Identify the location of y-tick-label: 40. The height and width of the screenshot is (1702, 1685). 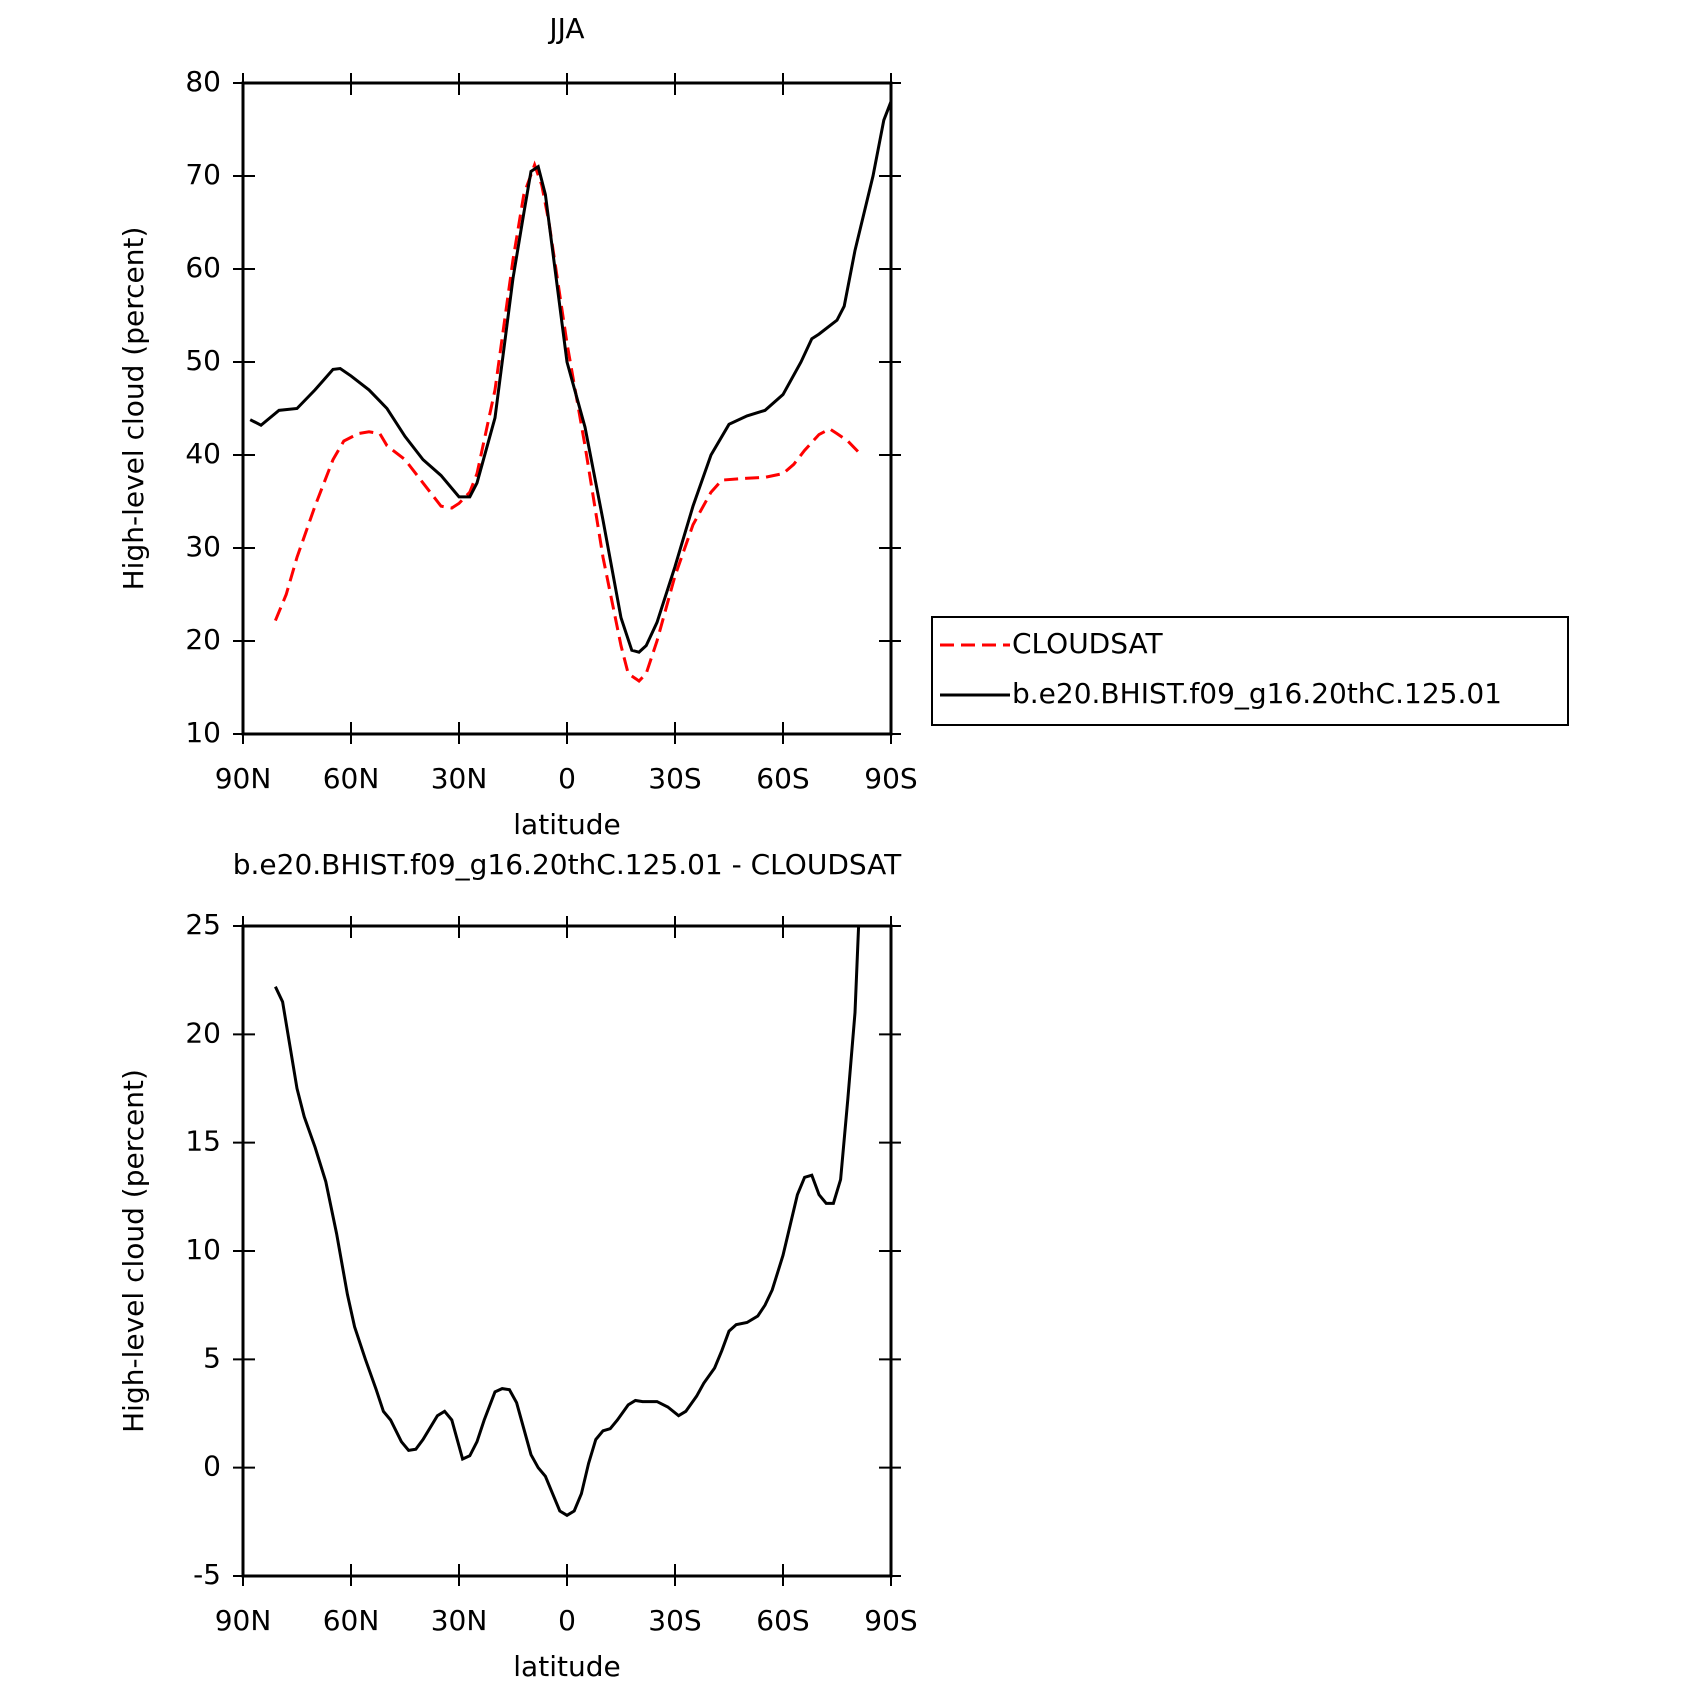
(203, 453).